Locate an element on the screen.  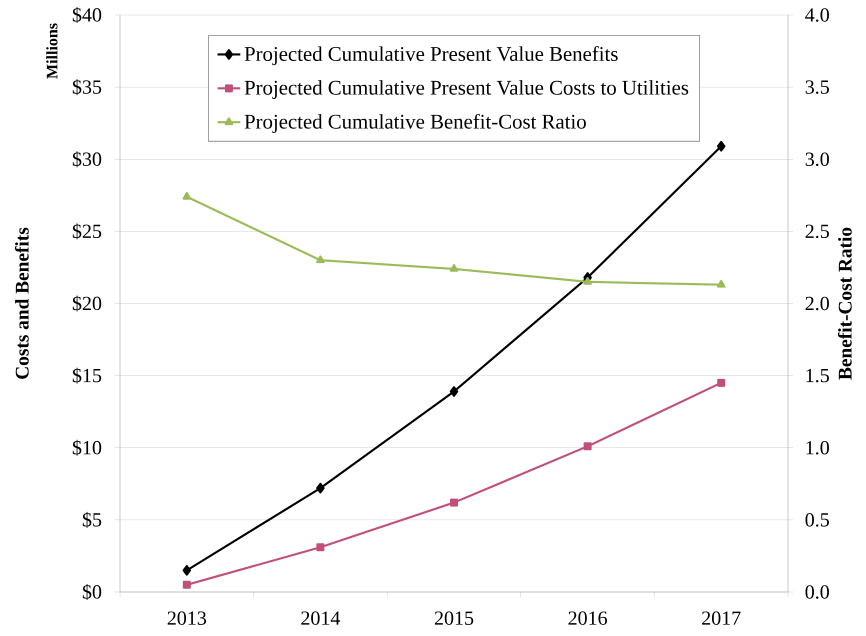
y2-tick-label: 4.0 is located at coordinates (817, 15).